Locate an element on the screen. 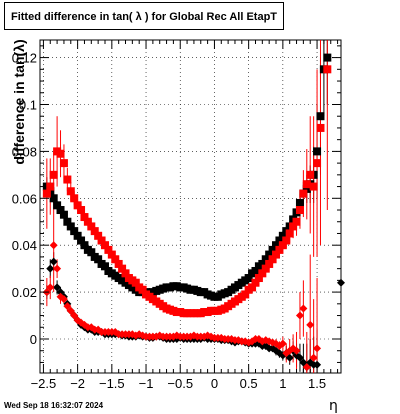 This screenshot has width=400, height=414. x-tick-label: 1 is located at coordinates (282, 383).